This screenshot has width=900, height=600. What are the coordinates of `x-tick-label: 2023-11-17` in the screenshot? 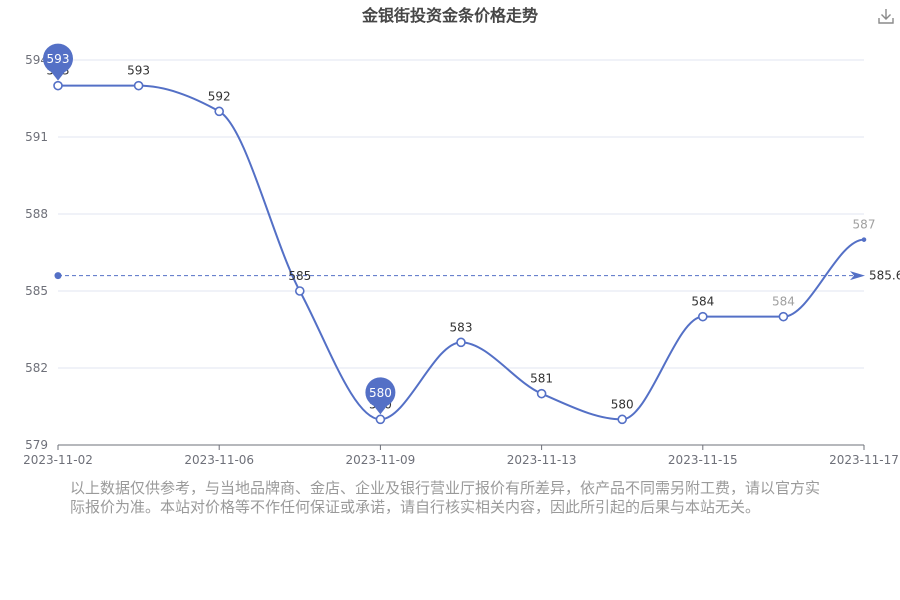 It's located at (864, 460).